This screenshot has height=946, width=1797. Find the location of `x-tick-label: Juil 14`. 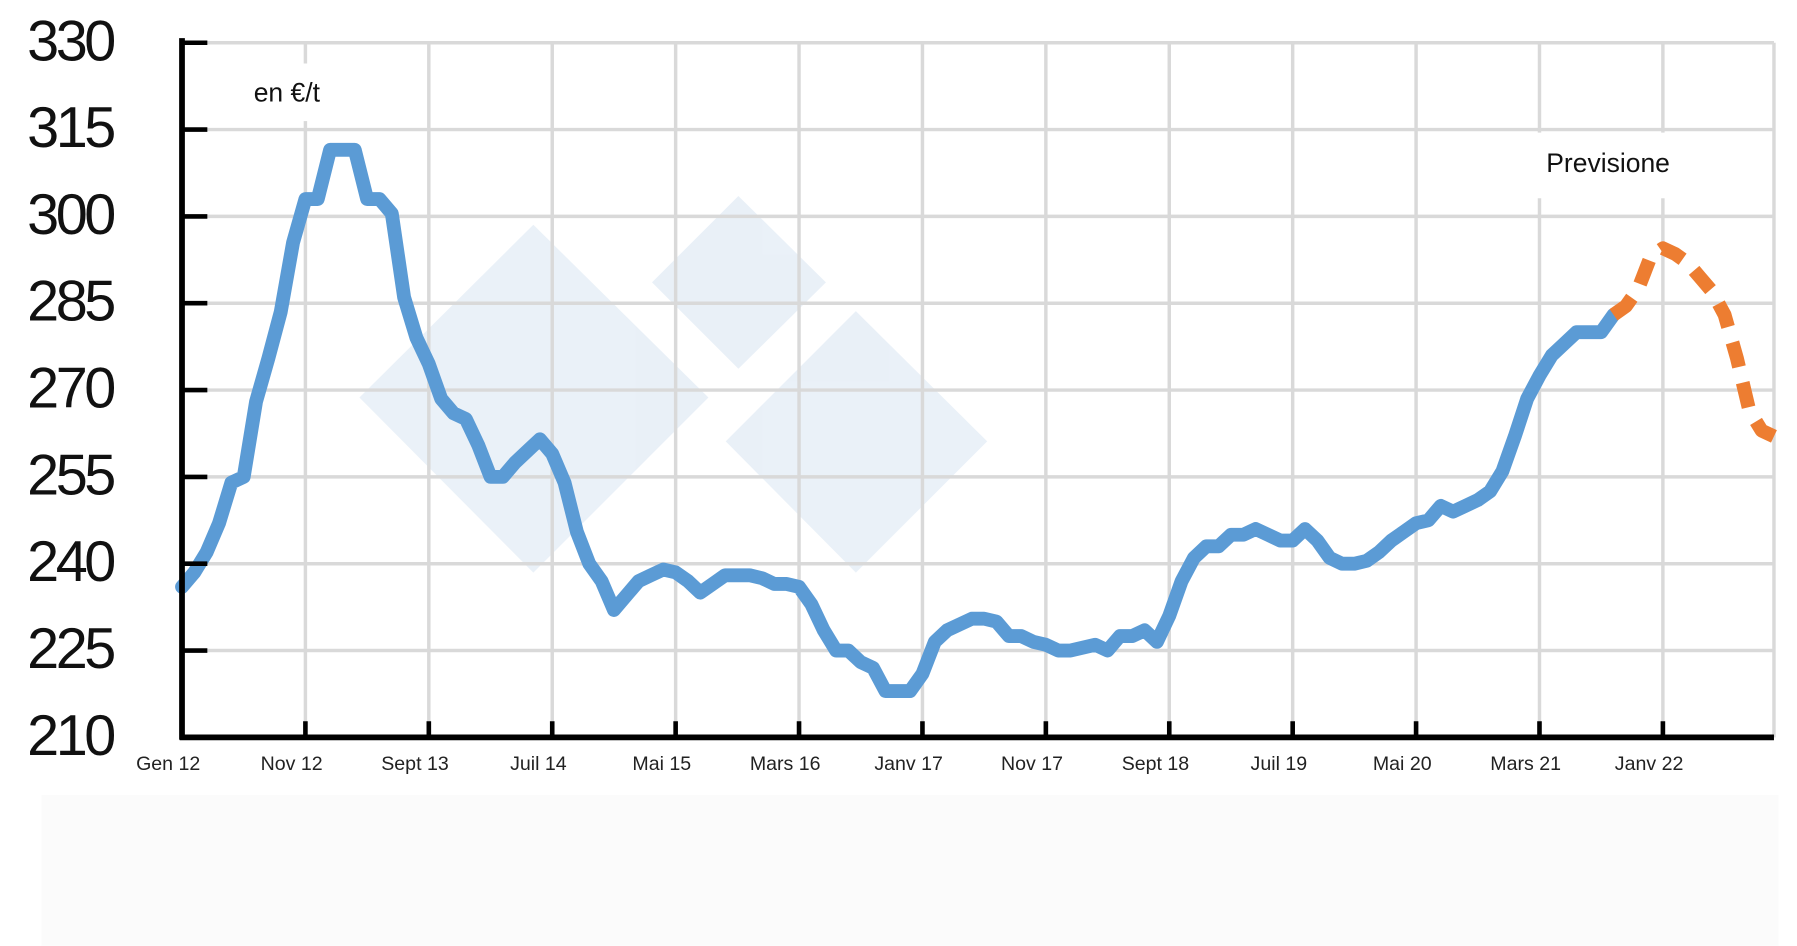

x-tick-label: Juil 14 is located at coordinates (538, 764).